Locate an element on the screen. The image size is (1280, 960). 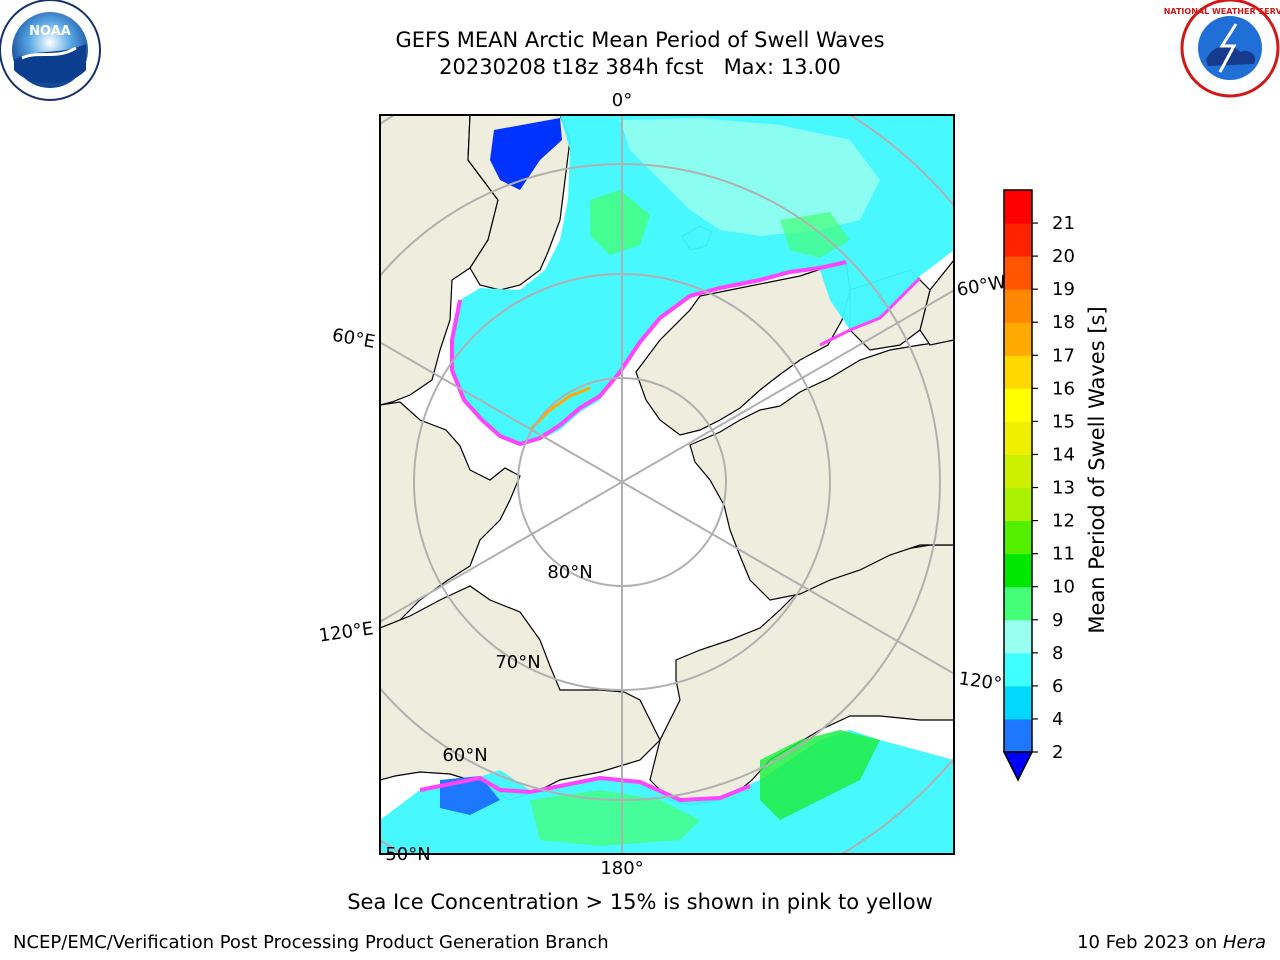
nws-logo: NATIONAL WEATHER SERVICE is located at coordinates (1222, 49).